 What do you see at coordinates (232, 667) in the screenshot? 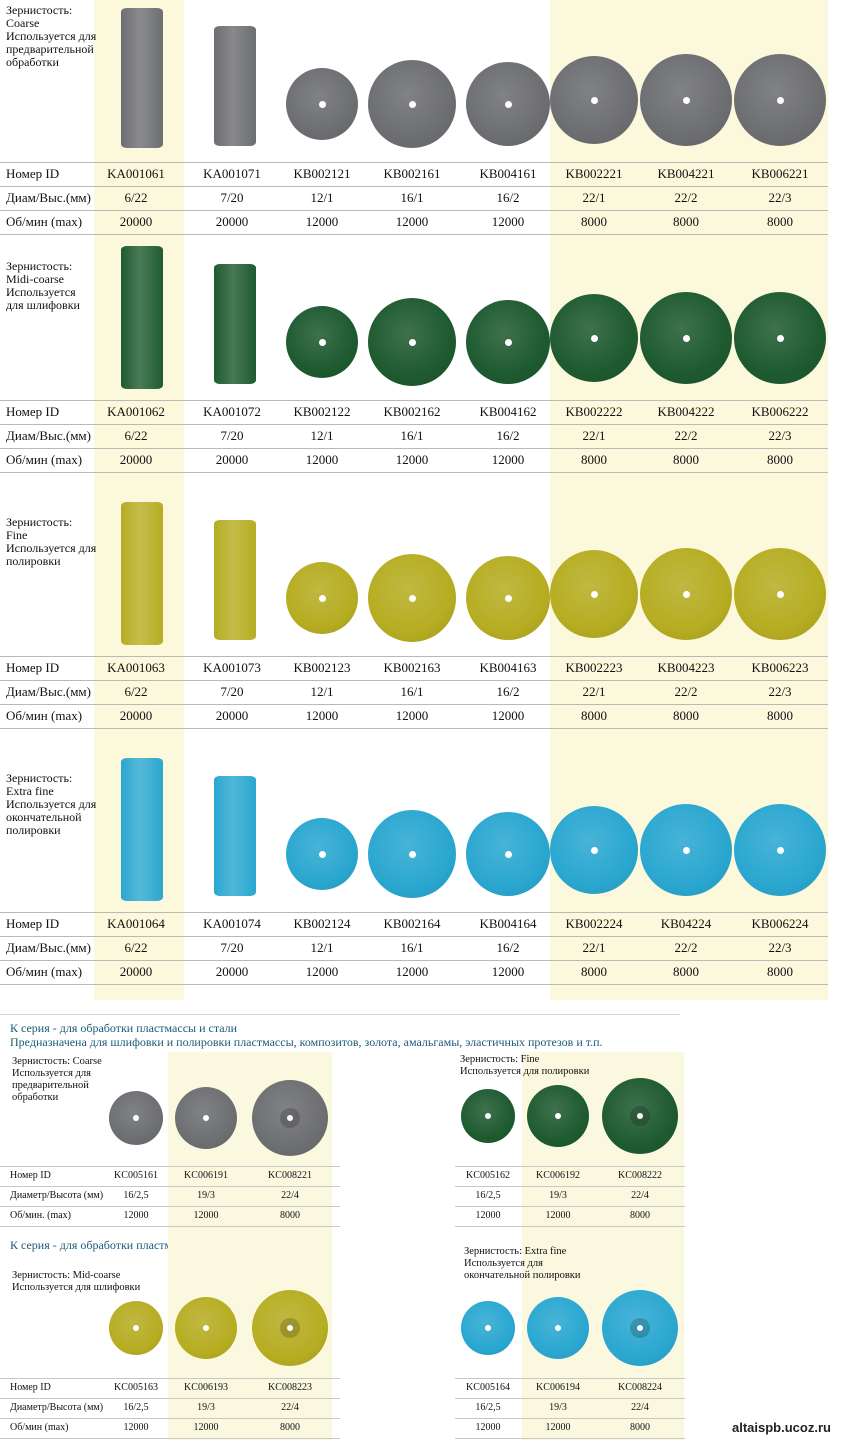
I see `product-id: KA001073` at bounding box center [232, 667].